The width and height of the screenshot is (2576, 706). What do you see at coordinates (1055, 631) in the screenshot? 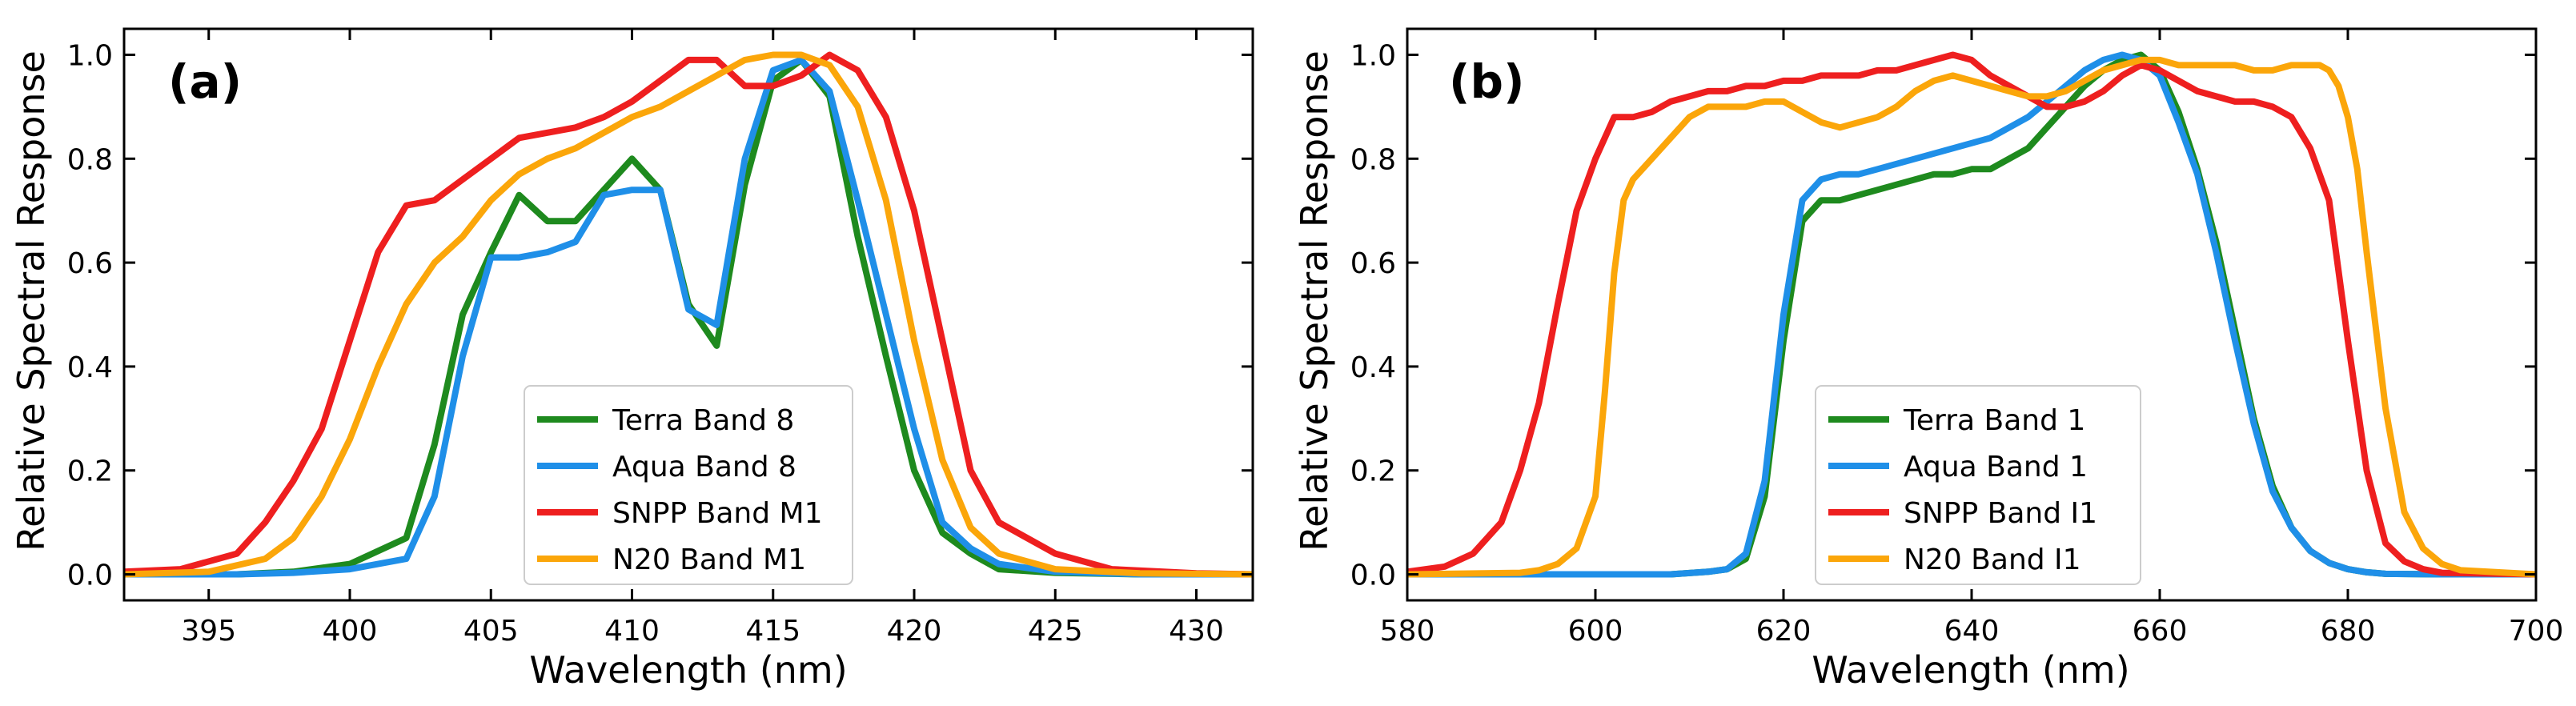
I see `x-tick-label: 425` at bounding box center [1055, 631].